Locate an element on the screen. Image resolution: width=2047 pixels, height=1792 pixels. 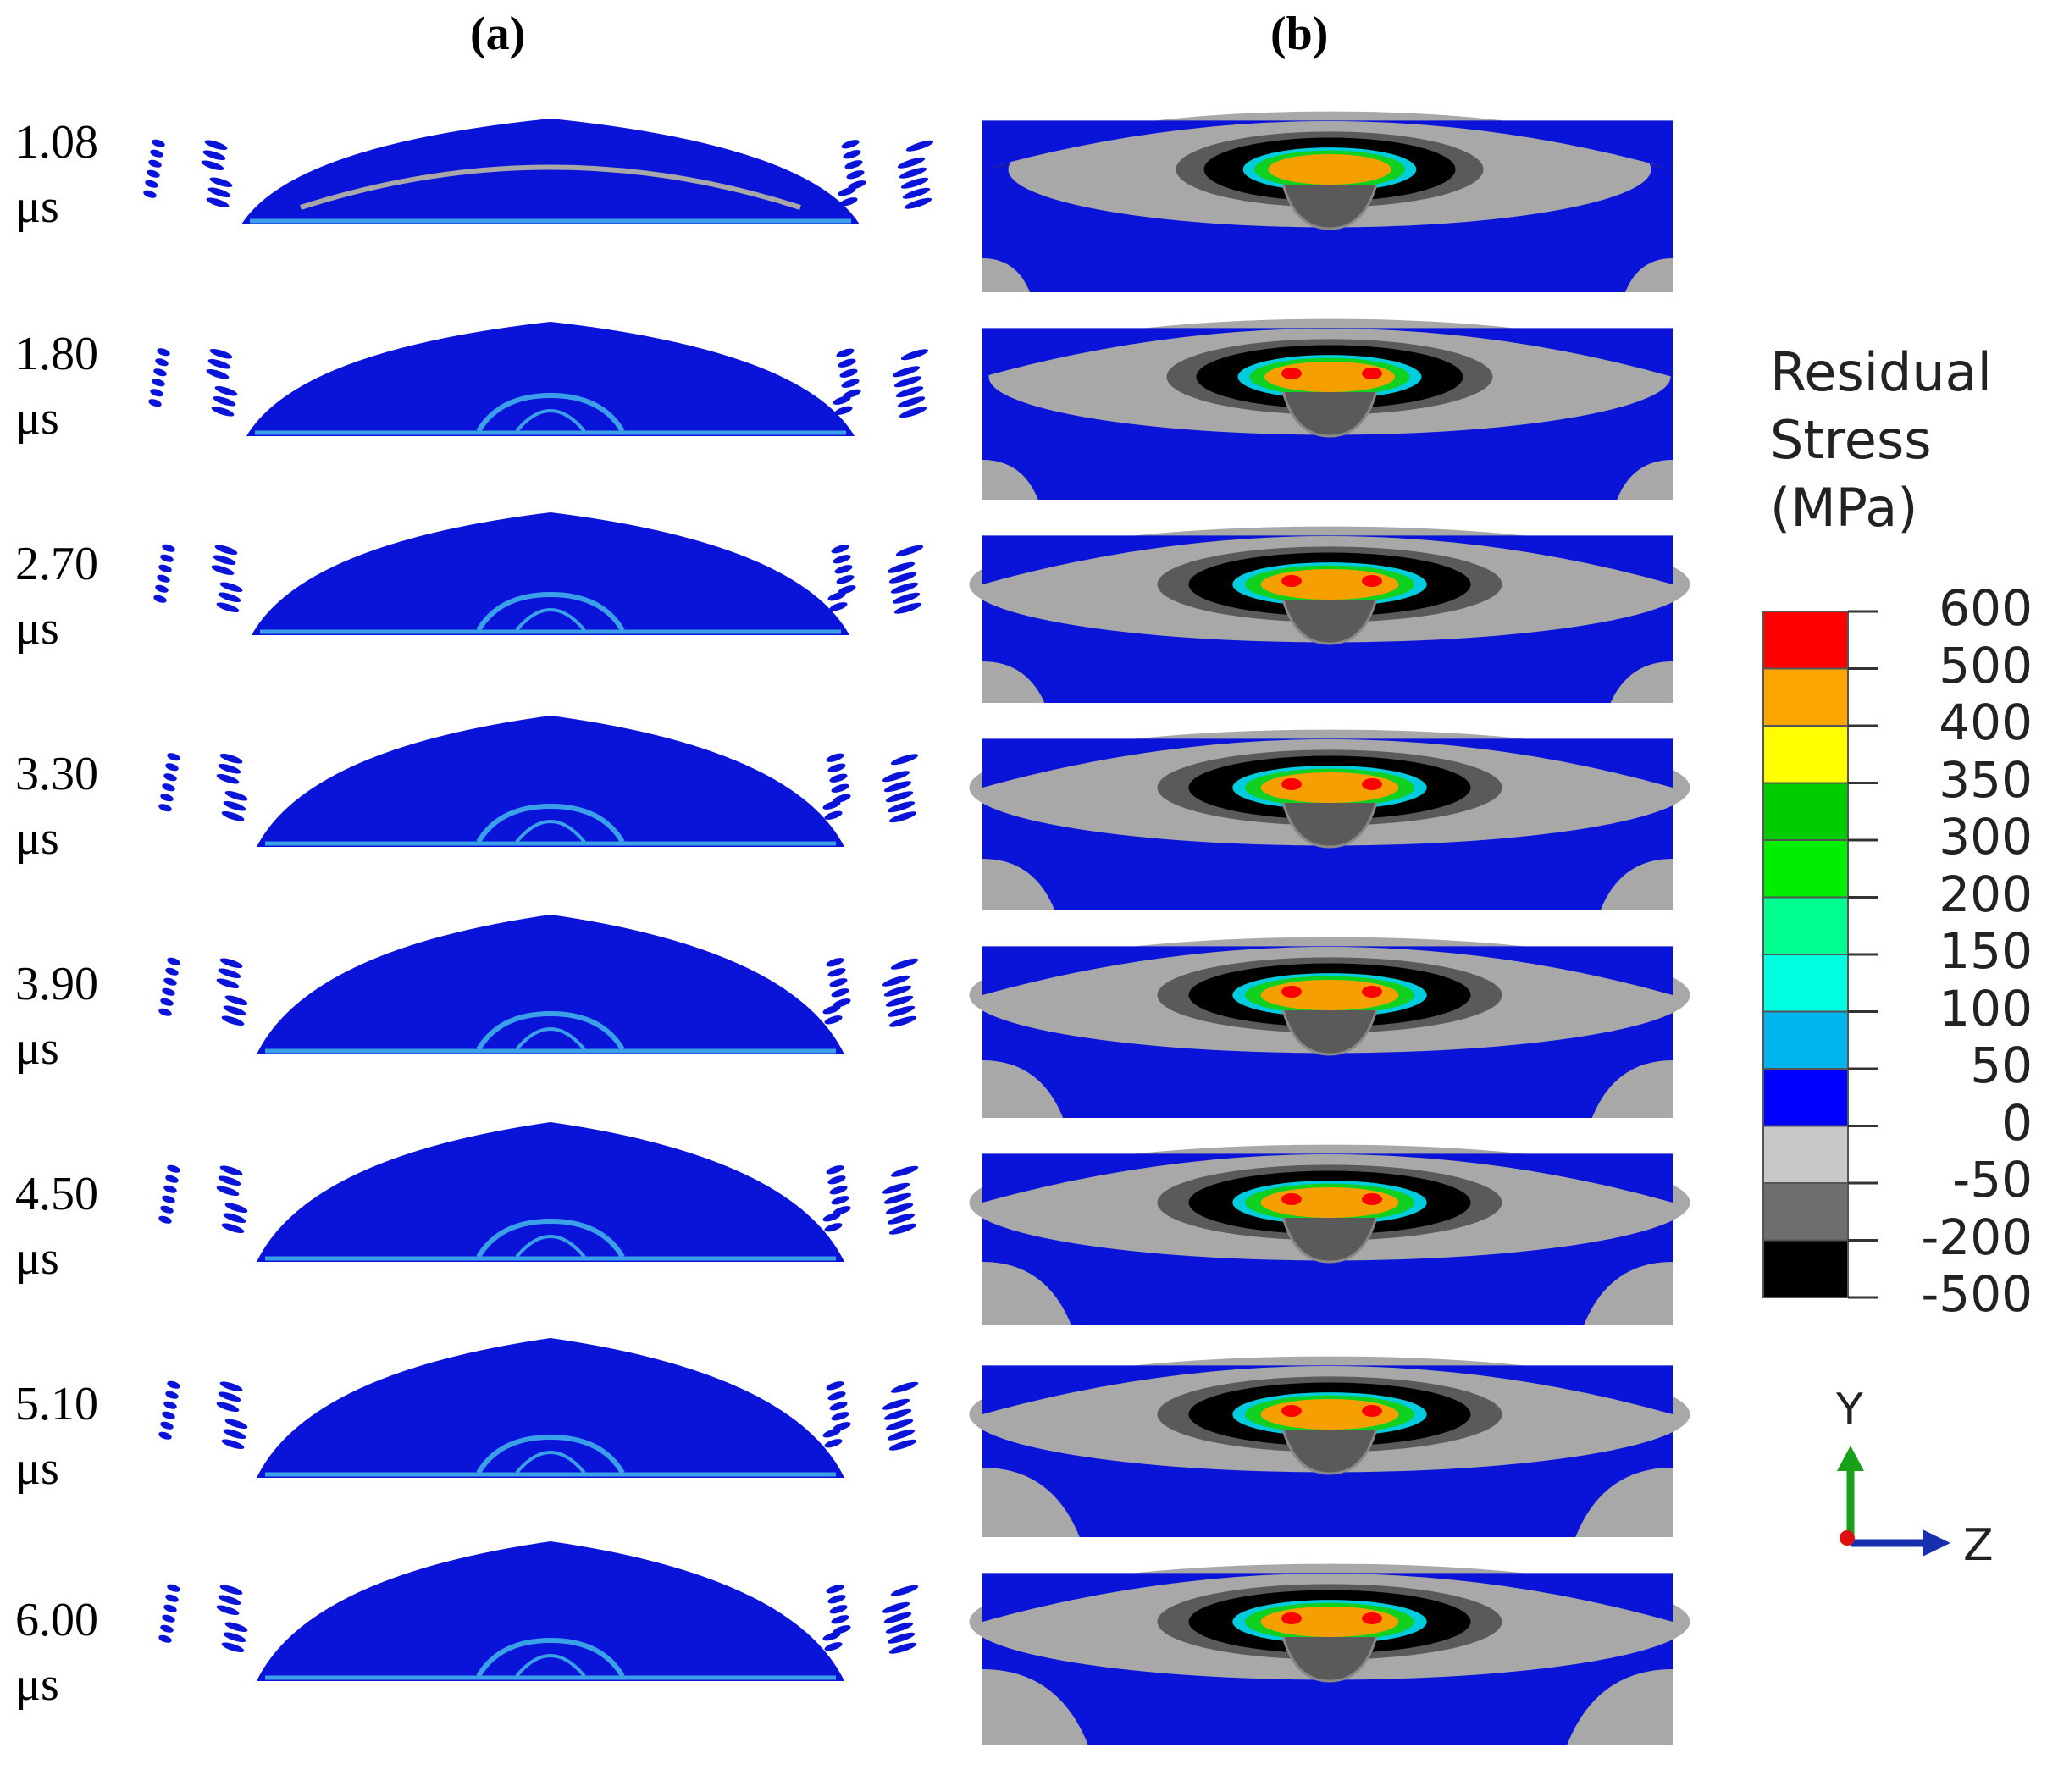
splat-shape is located at coordinates (538, 379).